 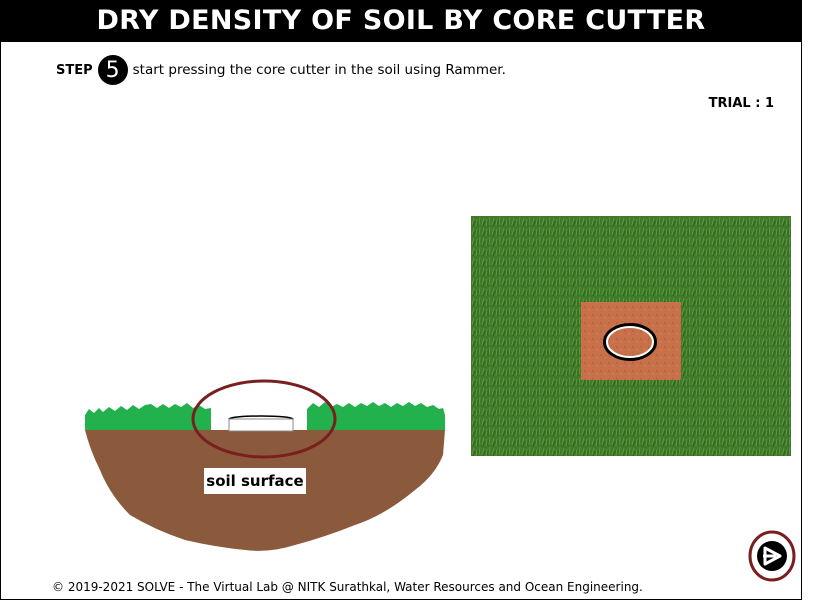 What do you see at coordinates (741, 103) in the screenshot?
I see `trial-counter: TRIAL : 1` at bounding box center [741, 103].